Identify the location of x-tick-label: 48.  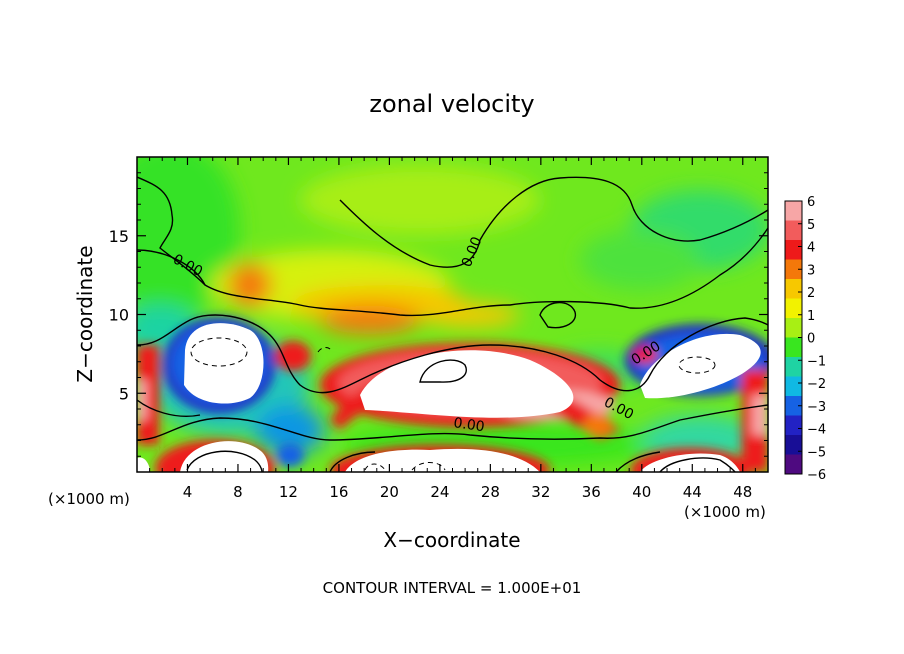
(742, 492).